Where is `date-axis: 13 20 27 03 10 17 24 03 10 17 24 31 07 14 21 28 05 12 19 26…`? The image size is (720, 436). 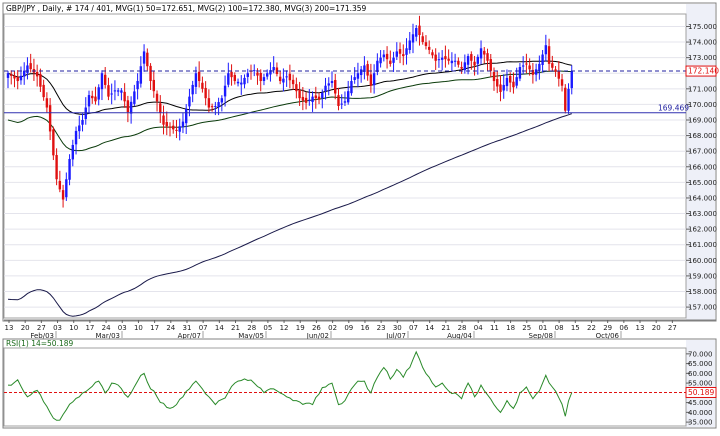 date-axis: 13 20 27 03 10 17 24 03 10 17 24 31 07 14 21 28 05 12 19 26… is located at coordinates (341, 330).